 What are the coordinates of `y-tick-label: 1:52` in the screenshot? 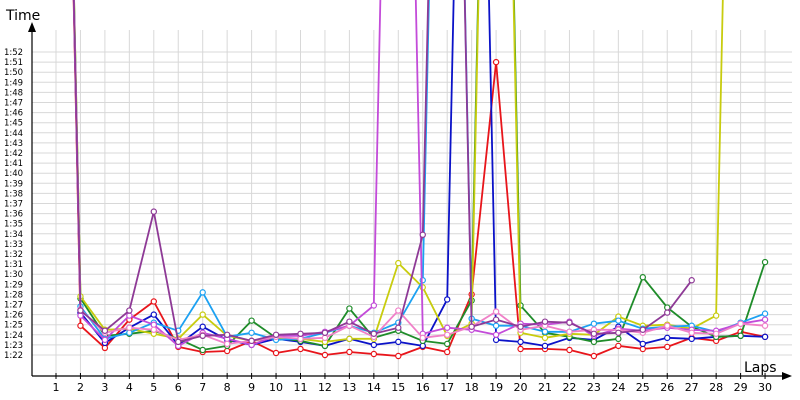 It's located at (13, 53).